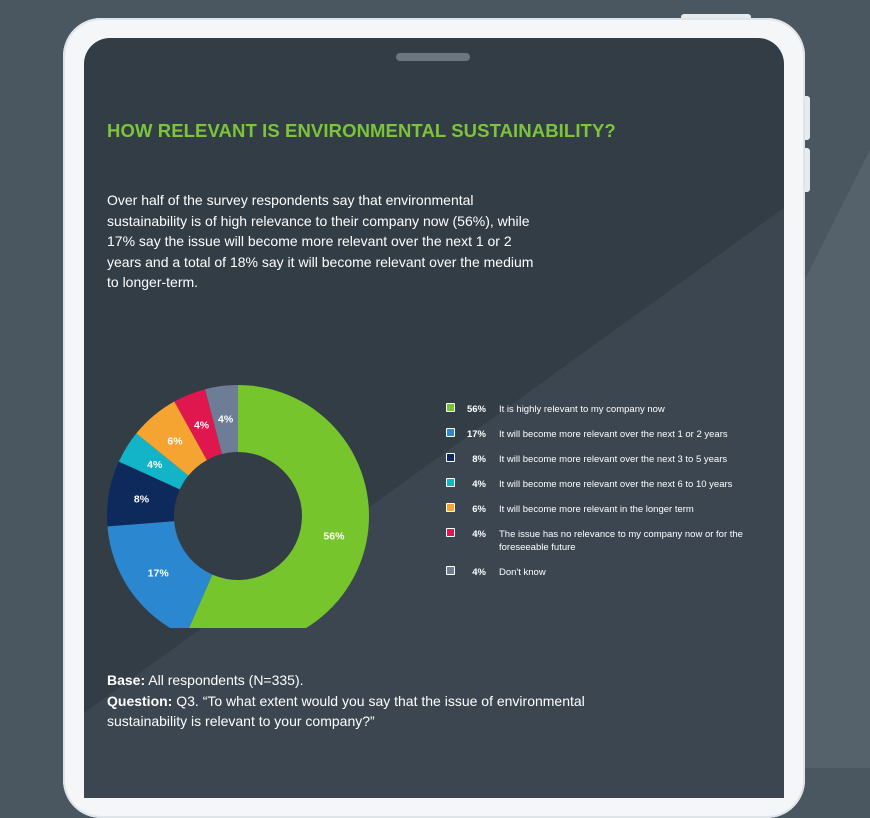  I want to click on donut-slice-label-2: 8%, so click(142, 499).